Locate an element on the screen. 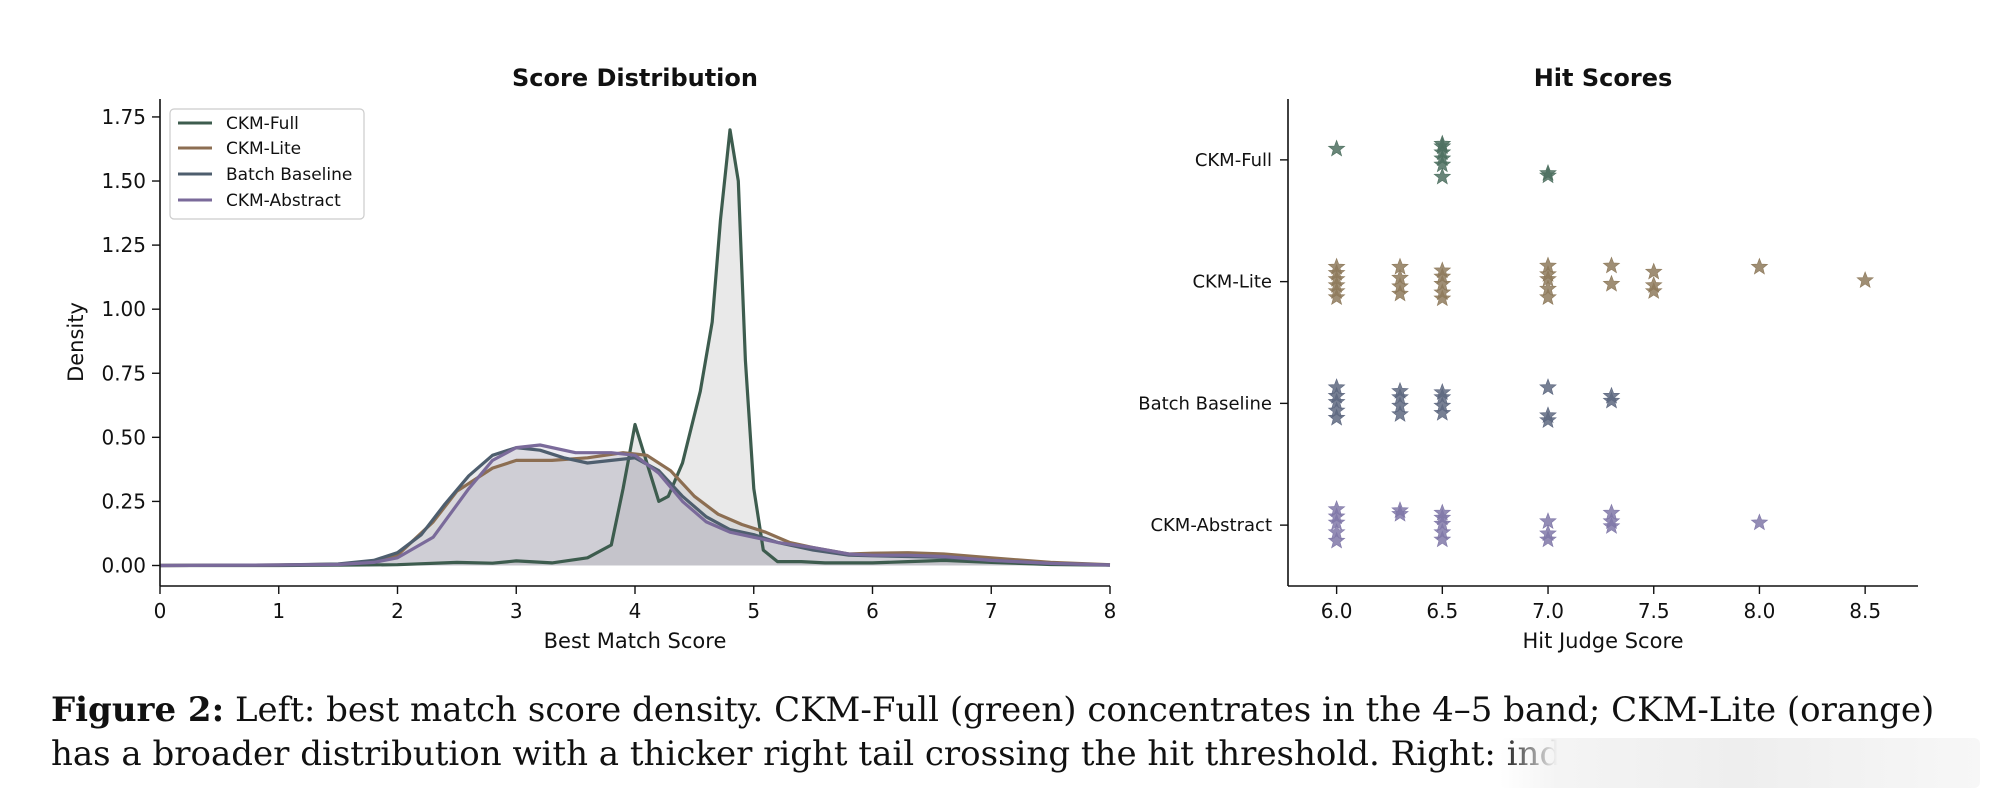  left-y-tick-label: 0.25 is located at coordinates (123, 501).